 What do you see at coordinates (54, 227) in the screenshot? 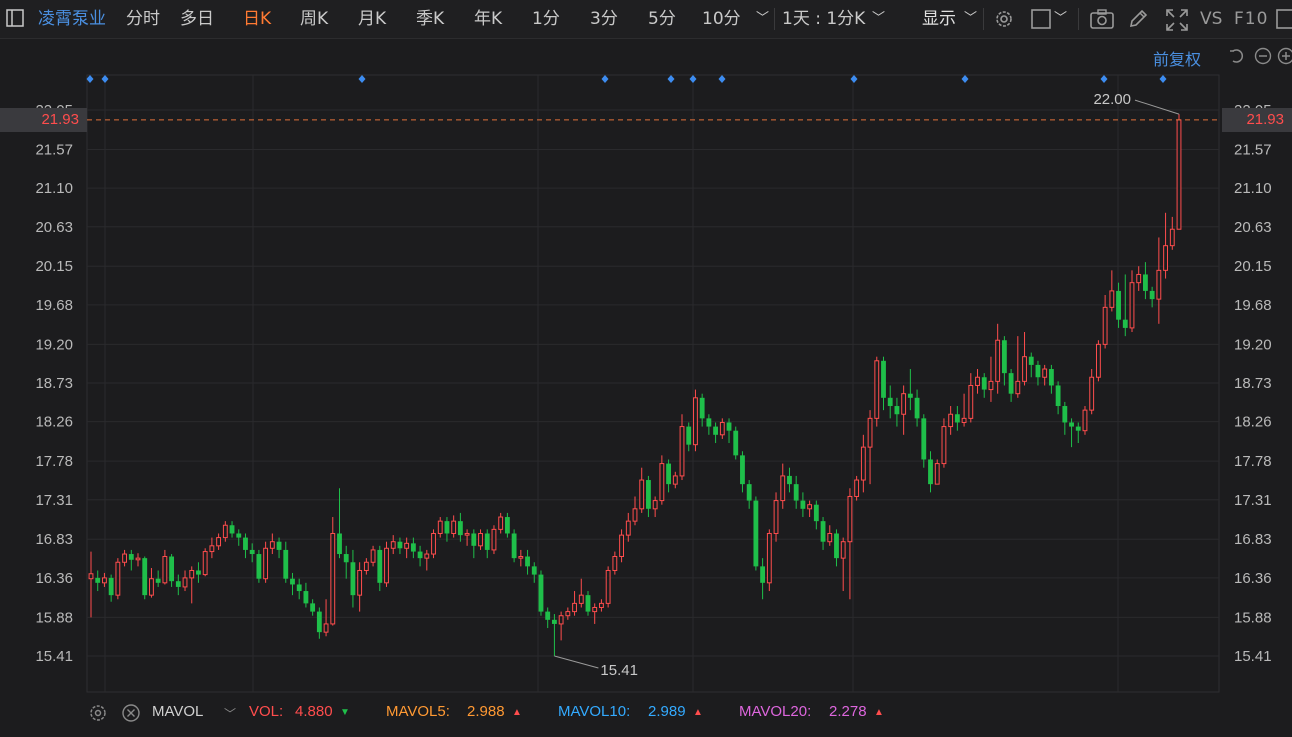
I see `y-axis-label-left: 20.63` at bounding box center [54, 227].